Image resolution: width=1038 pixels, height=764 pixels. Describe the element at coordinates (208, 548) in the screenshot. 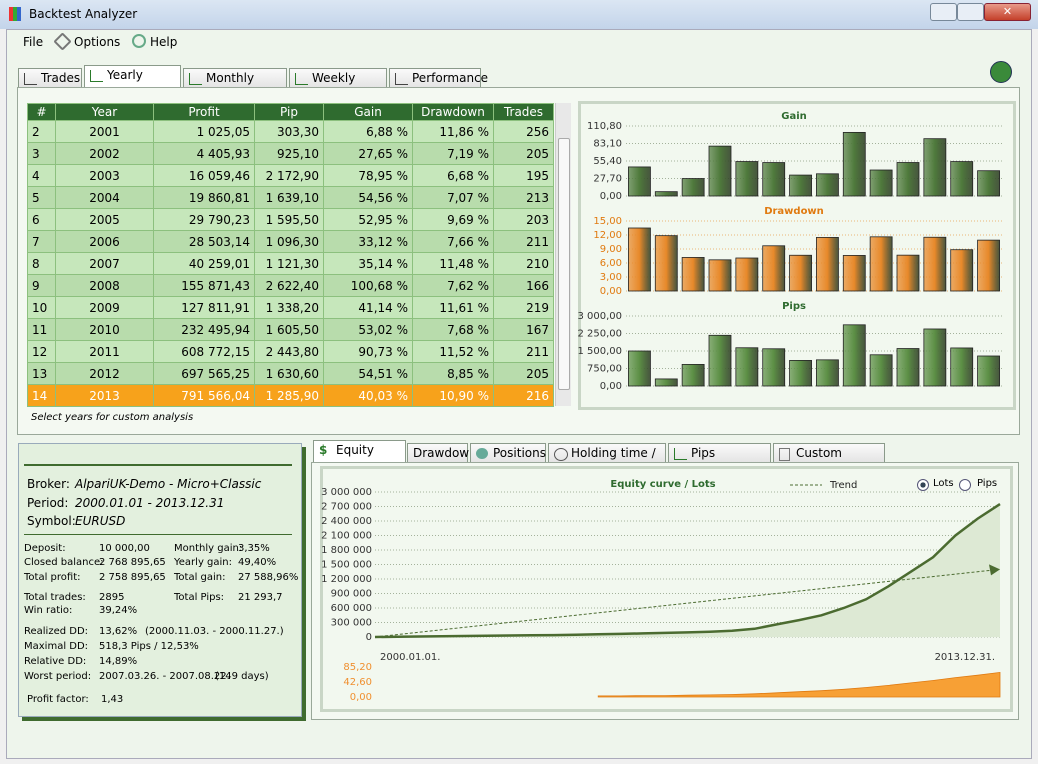

I see `info-text: Monthly gain:` at that location.